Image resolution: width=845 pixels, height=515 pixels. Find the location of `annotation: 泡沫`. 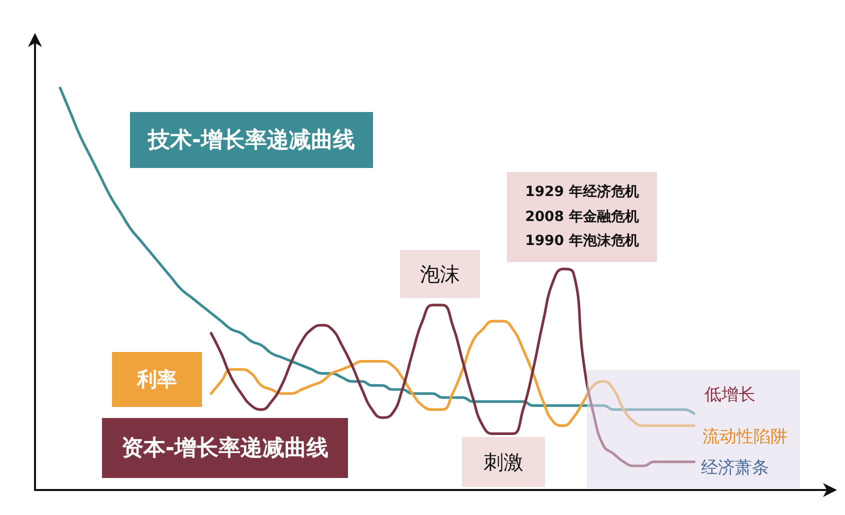

annotation: 泡沫 is located at coordinates (440, 274).